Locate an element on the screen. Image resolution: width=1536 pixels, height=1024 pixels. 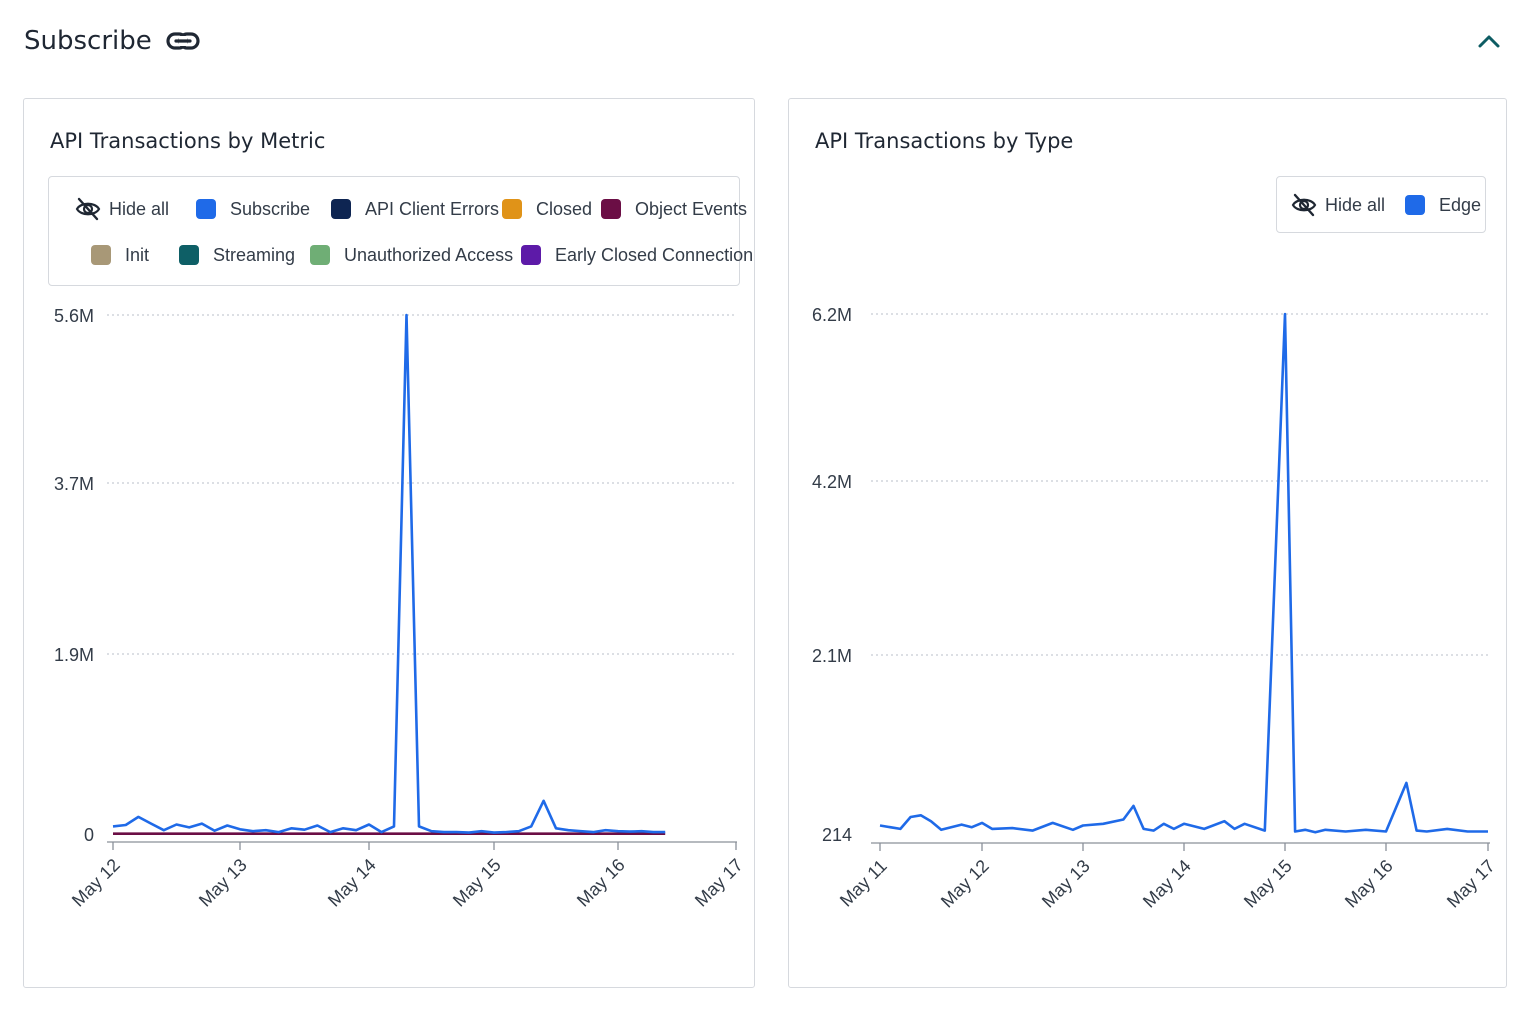
y-tick-label: 6.2M is located at coordinates (832, 315).